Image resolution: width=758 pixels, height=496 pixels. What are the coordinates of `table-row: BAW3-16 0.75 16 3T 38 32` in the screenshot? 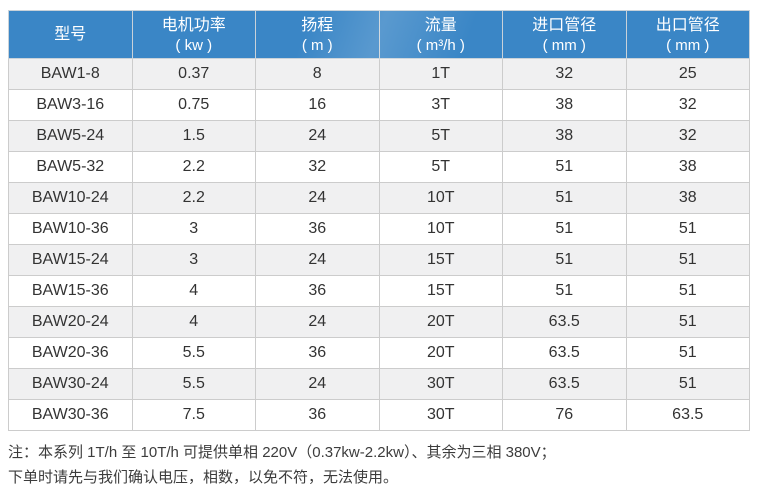 It's located at (379, 105).